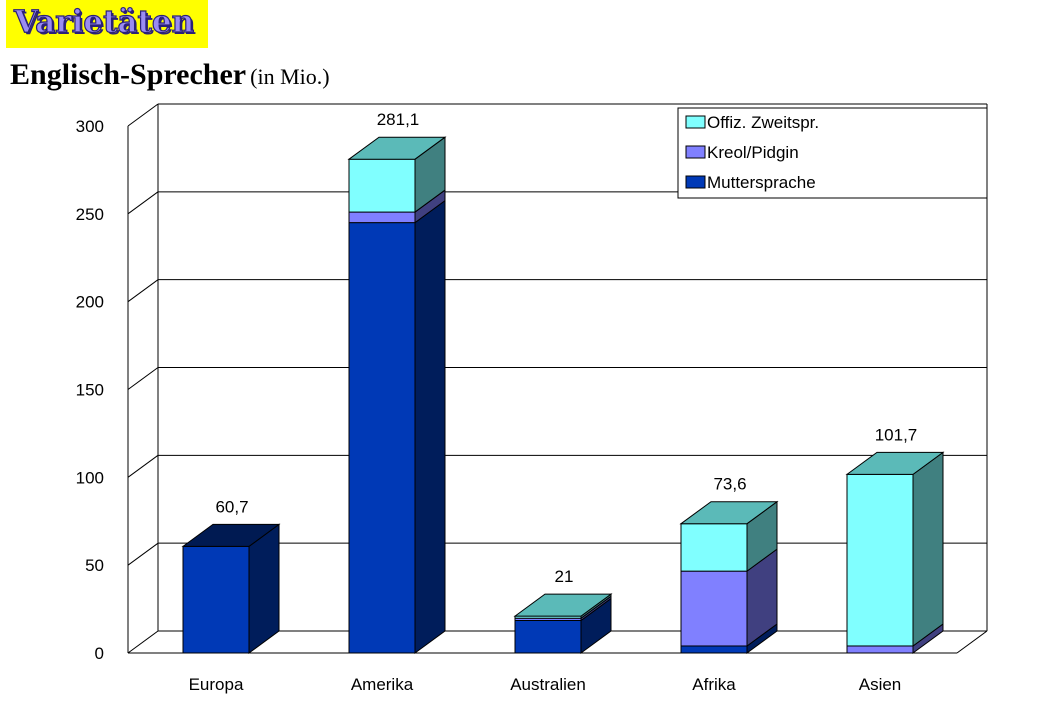  I want to click on bar-segment-asien-offiz-zweitspr-, so click(880, 560).